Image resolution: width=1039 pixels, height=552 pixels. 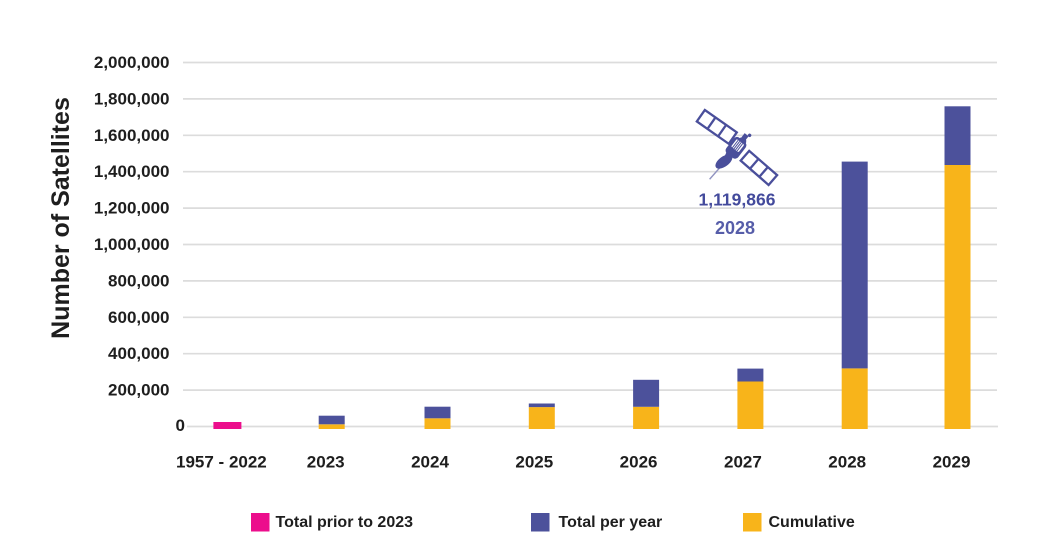 What do you see at coordinates (812, 522) in the screenshot?
I see `svg-text: Cumulative` at bounding box center [812, 522].